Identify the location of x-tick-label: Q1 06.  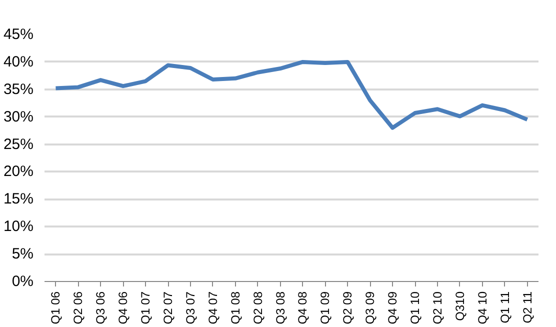
(55, 307).